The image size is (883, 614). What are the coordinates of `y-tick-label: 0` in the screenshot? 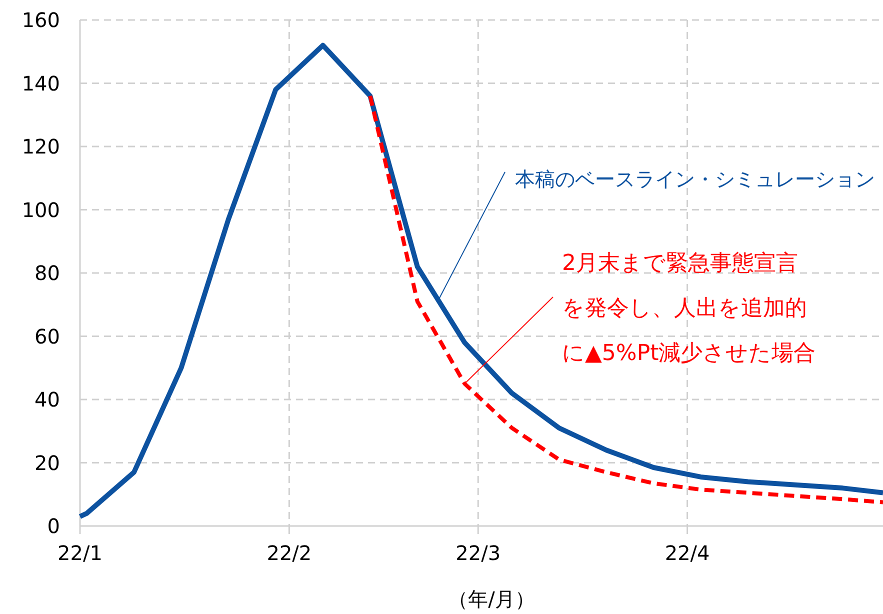 It's located at (53, 526).